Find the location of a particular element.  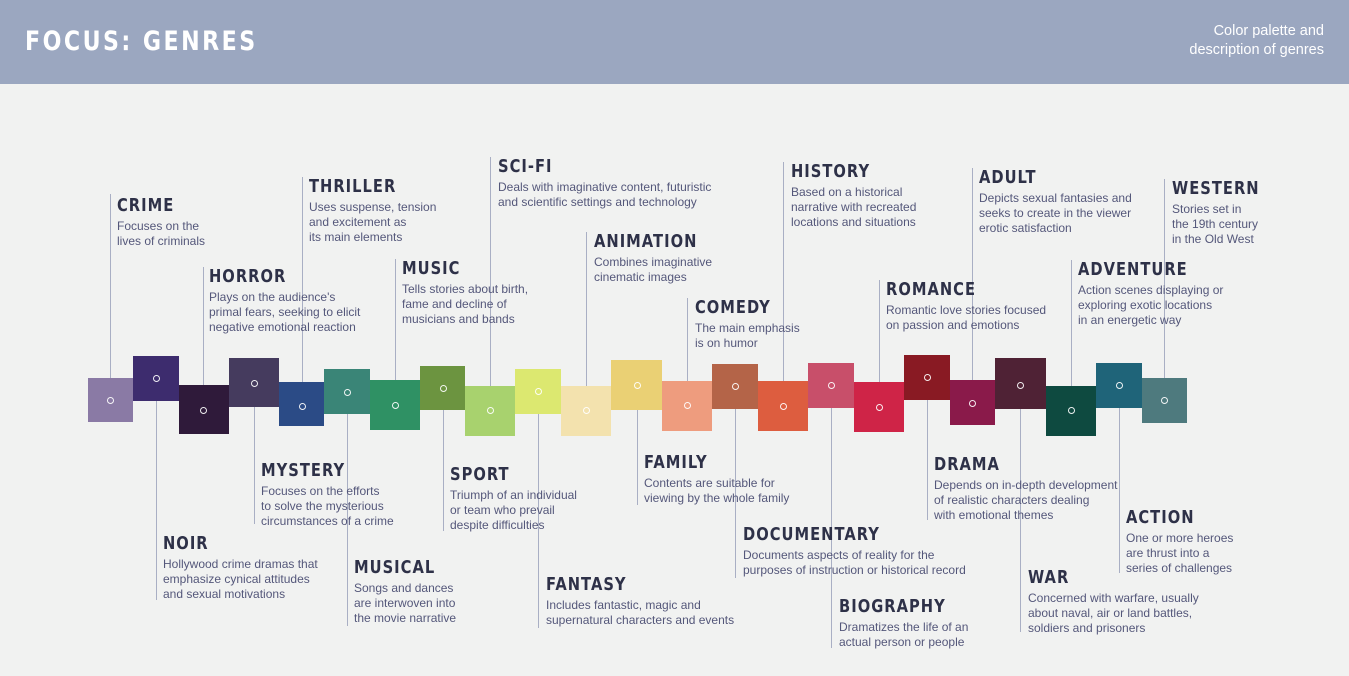

genre-description: Combines imaginative cinematic images is located at coordinates (653, 269).